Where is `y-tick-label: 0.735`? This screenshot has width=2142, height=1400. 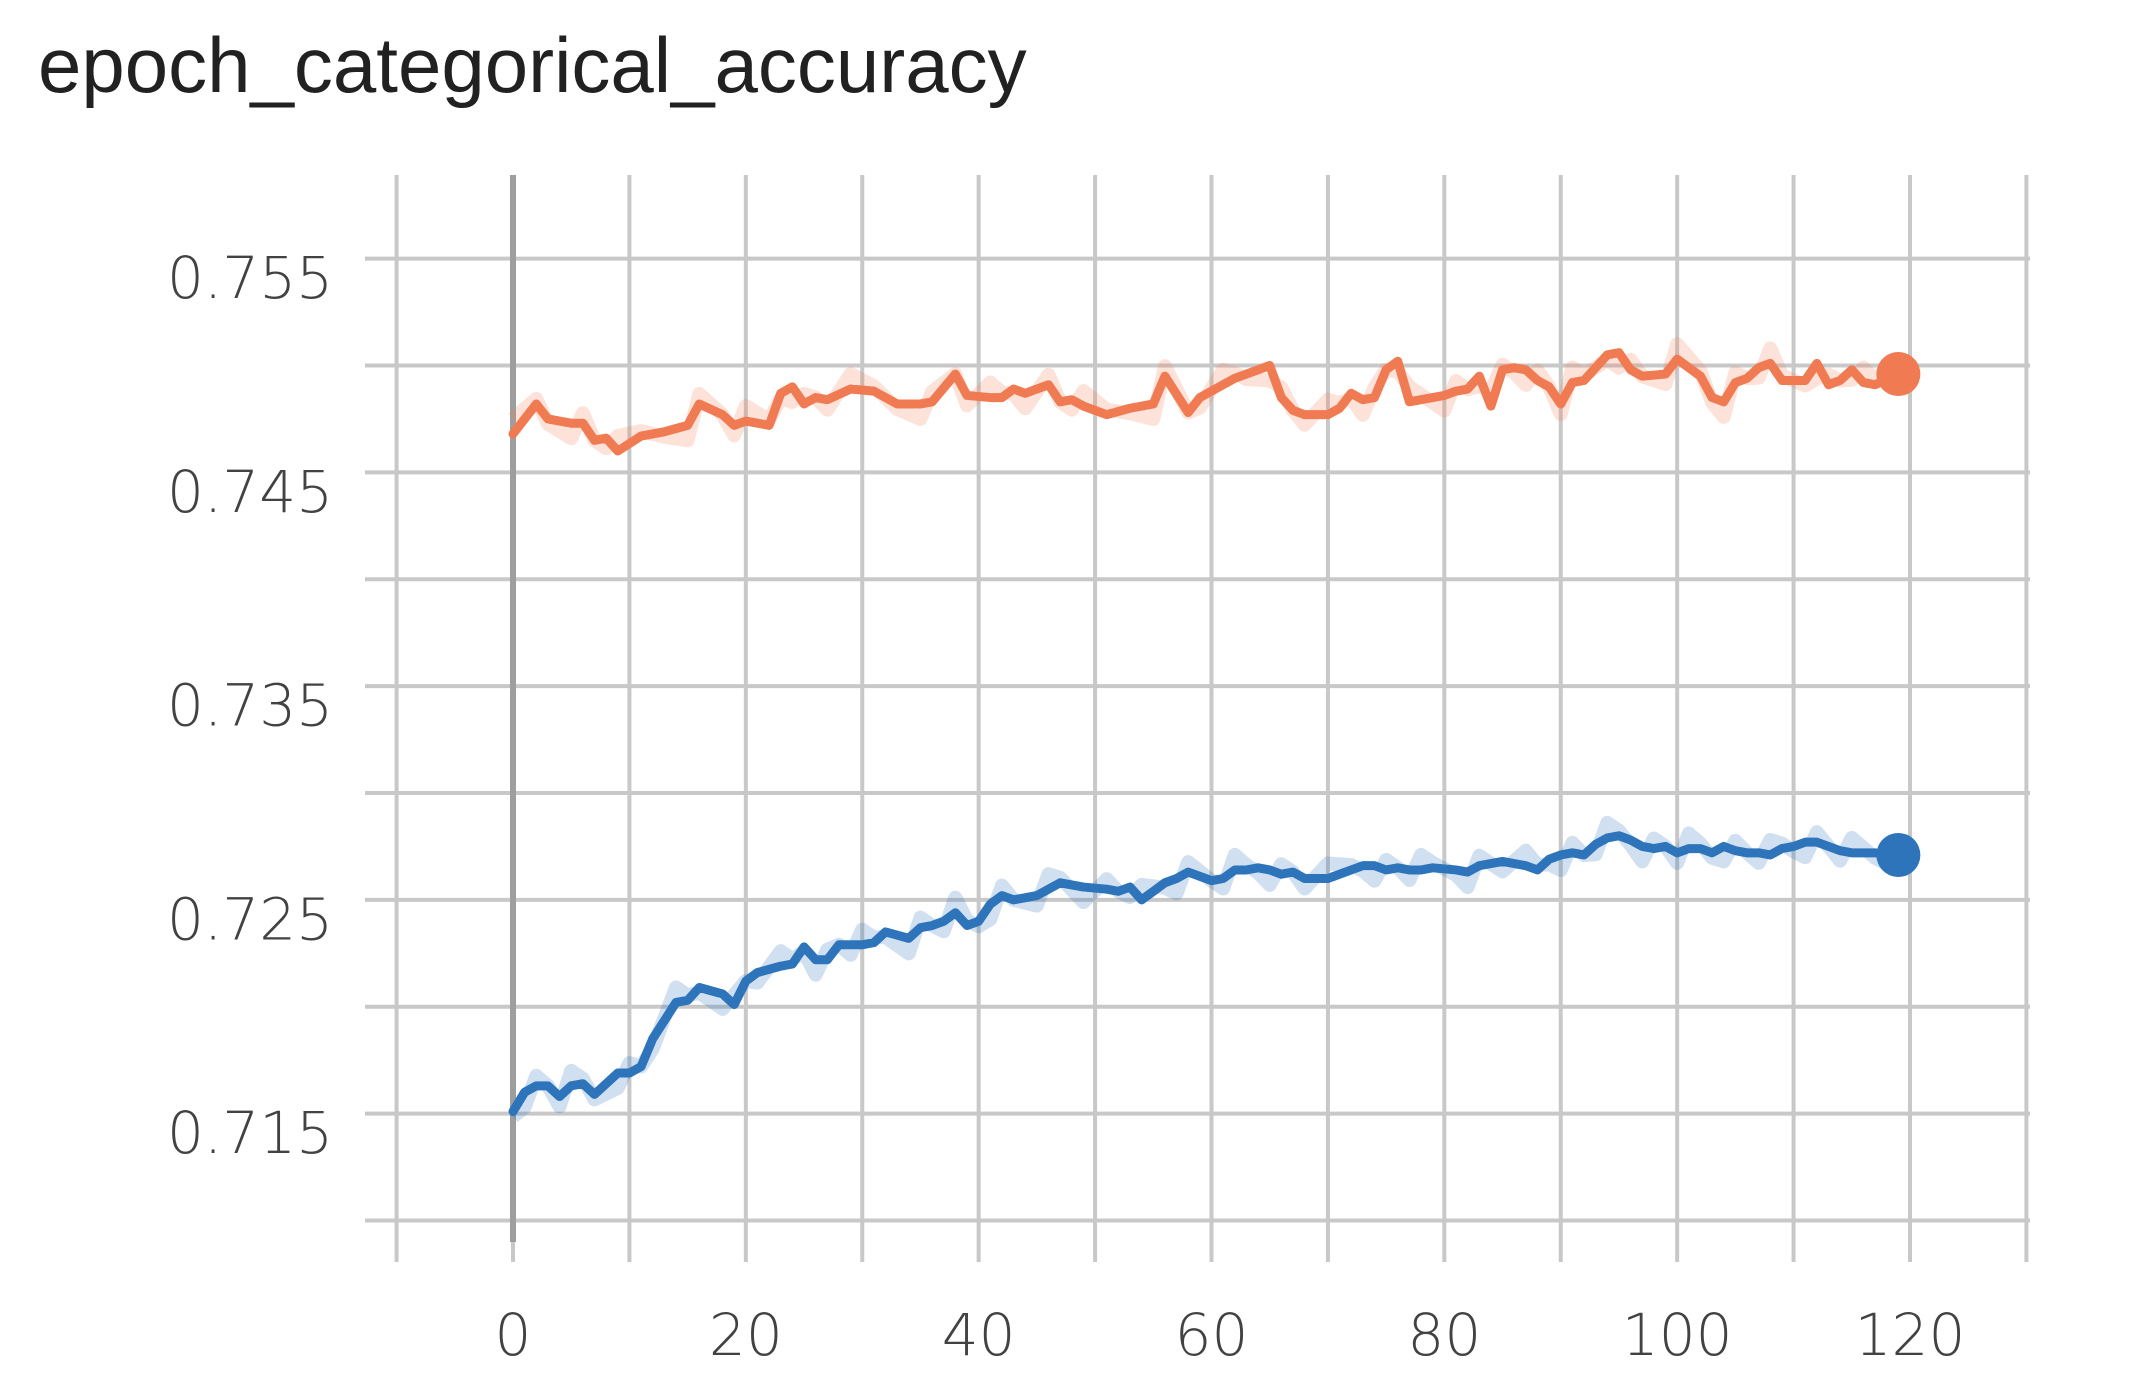
y-tick-label: 0.735 is located at coordinates (250, 706).